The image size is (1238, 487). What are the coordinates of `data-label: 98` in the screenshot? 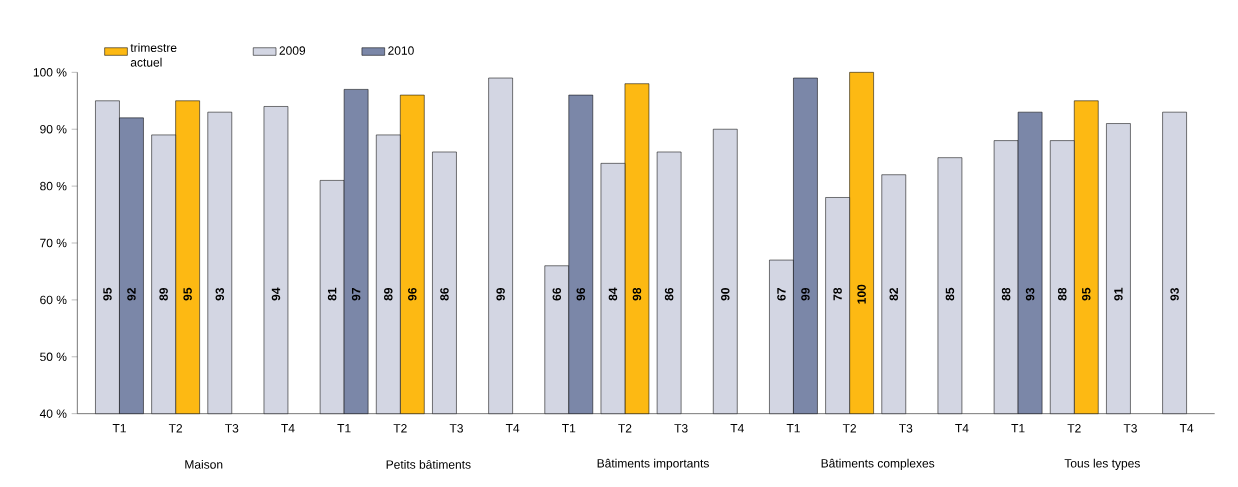 It's located at (637, 294).